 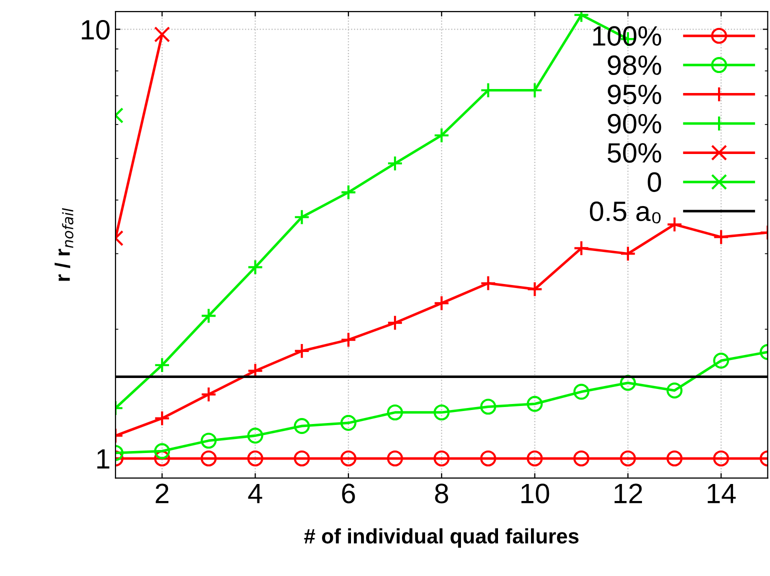 What do you see at coordinates (441, 494) in the screenshot?
I see `x-tick-label: 8` at bounding box center [441, 494].